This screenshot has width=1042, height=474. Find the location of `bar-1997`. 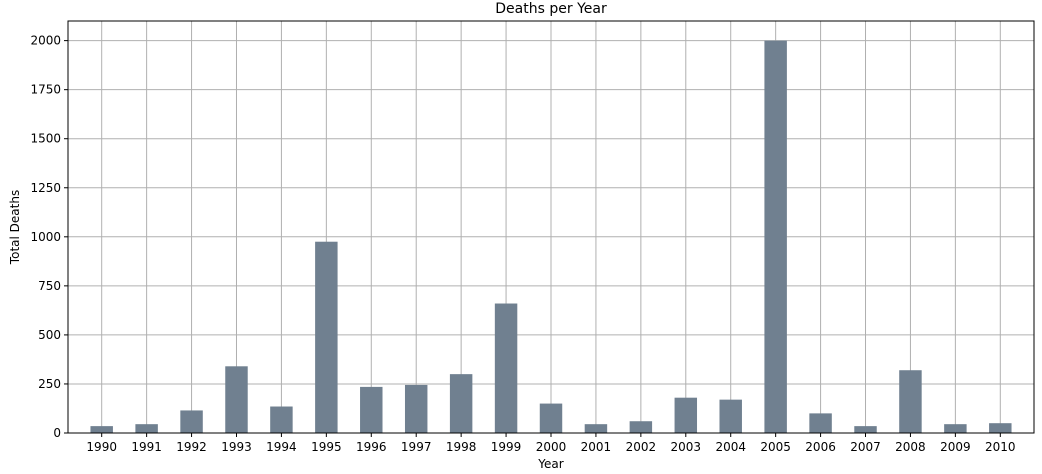

bar-1997 is located at coordinates (416, 408).